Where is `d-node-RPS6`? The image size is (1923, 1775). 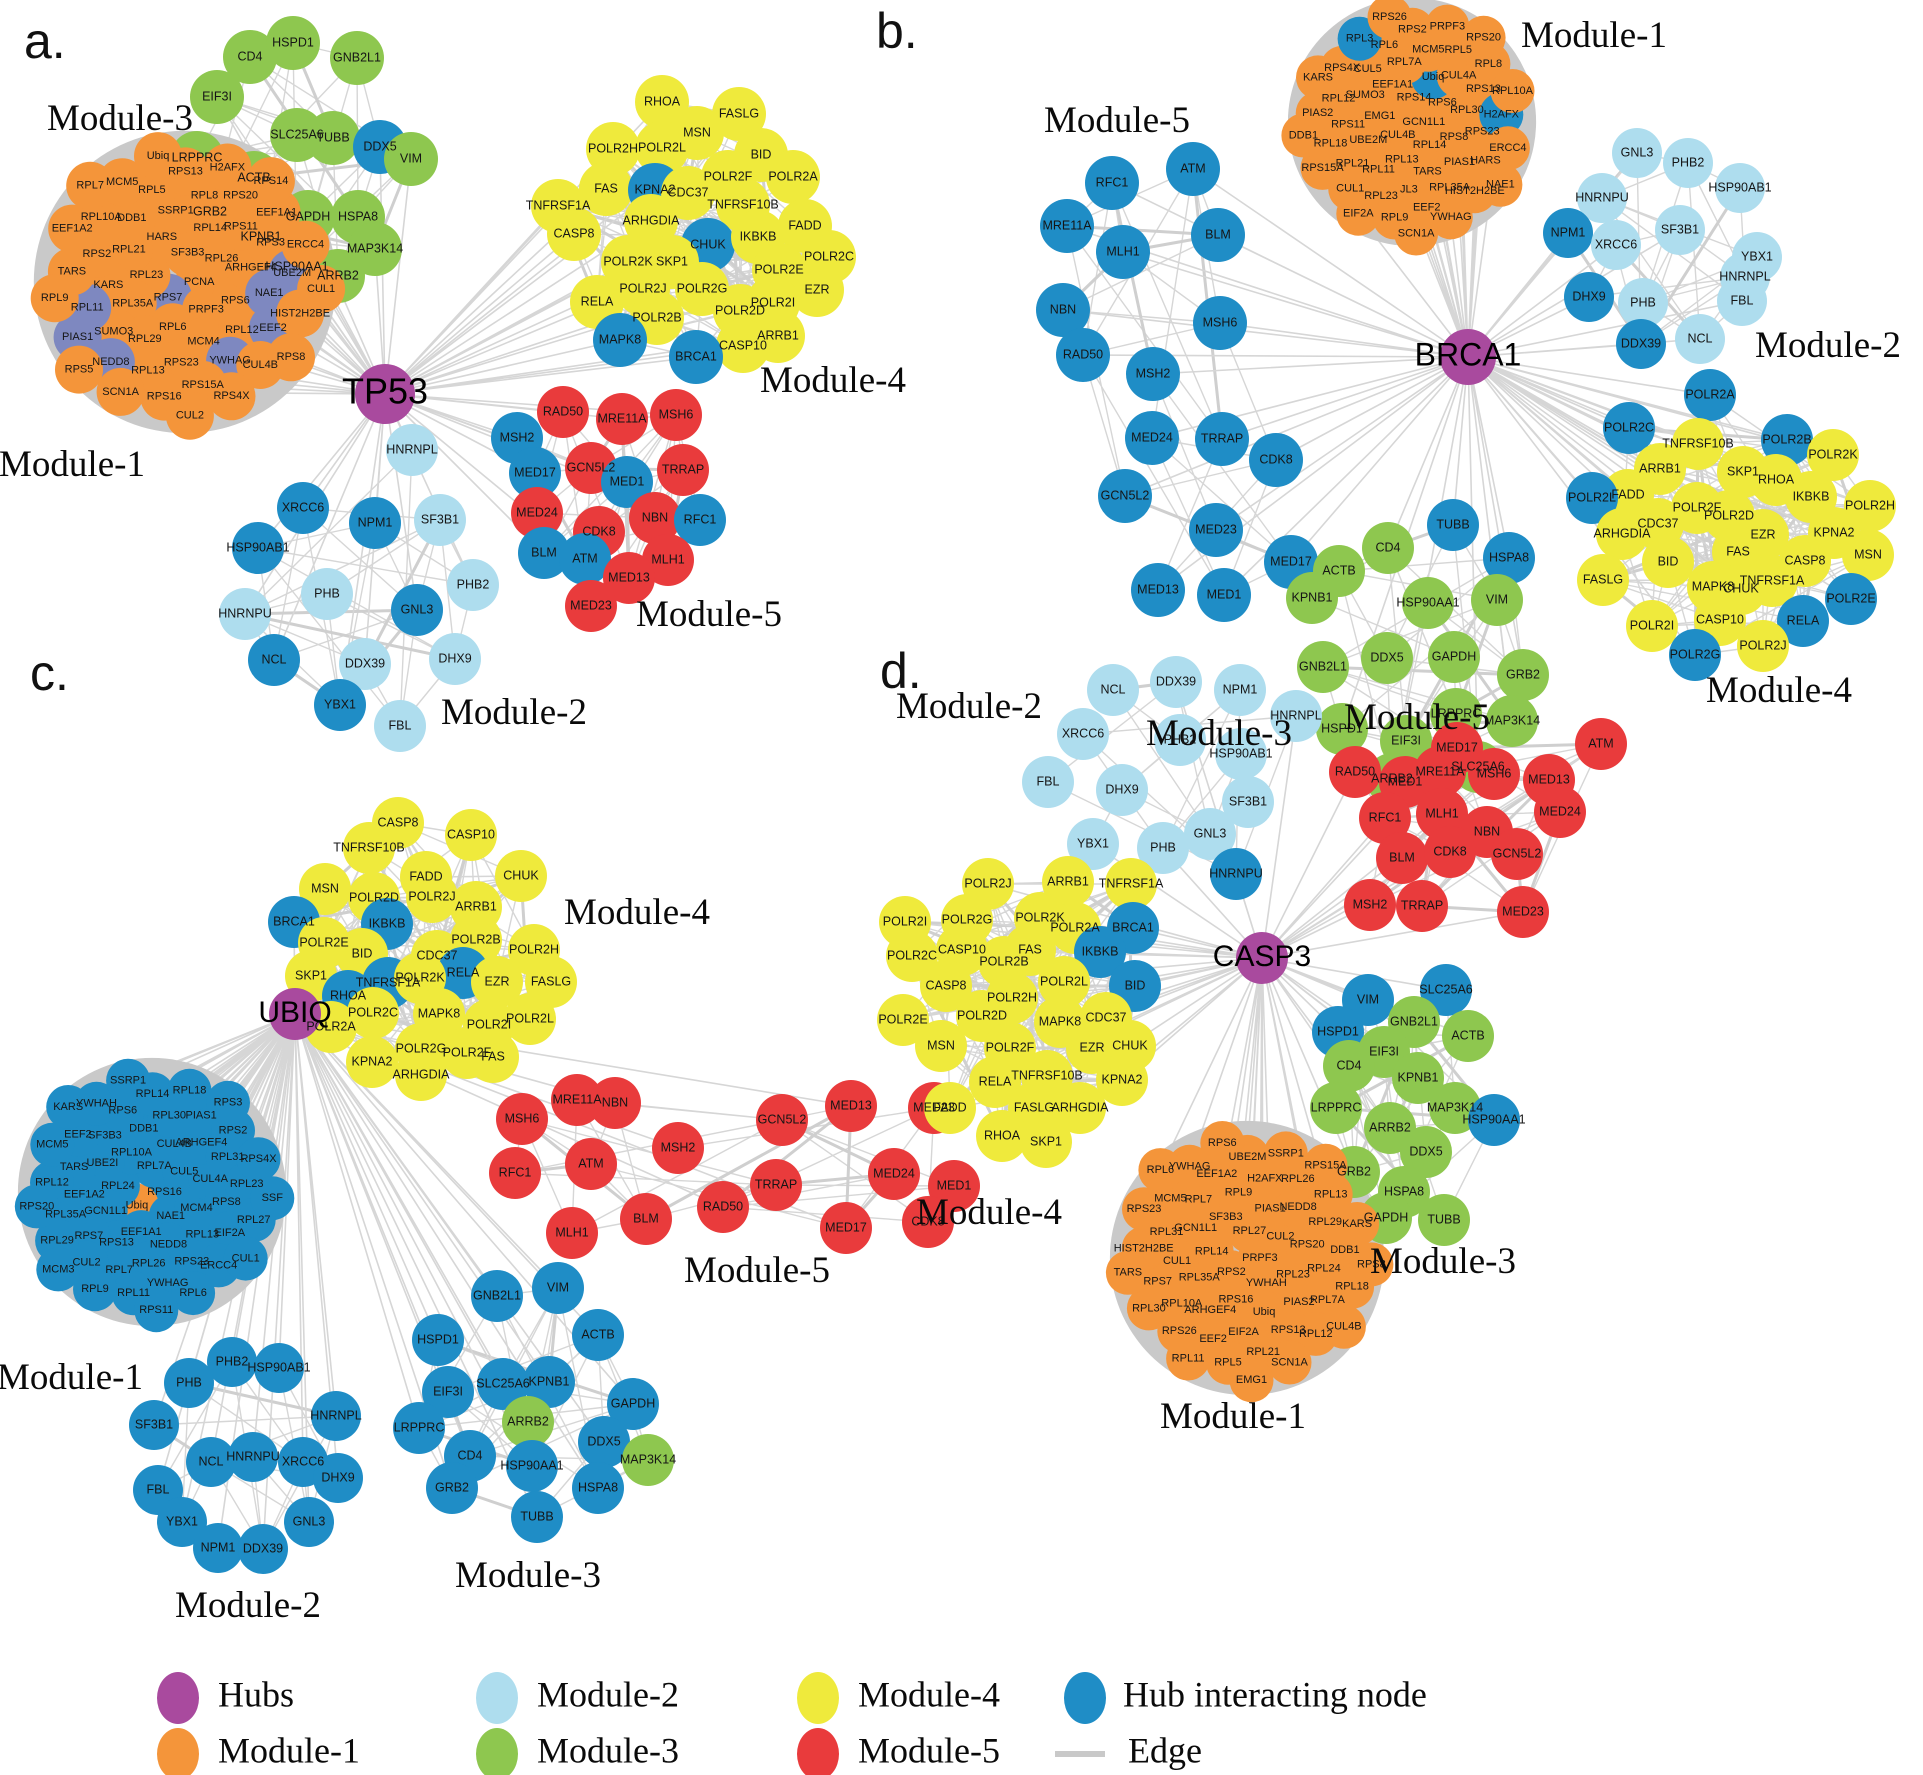
d-node-RPS6 is located at coordinates (1222, 1143).